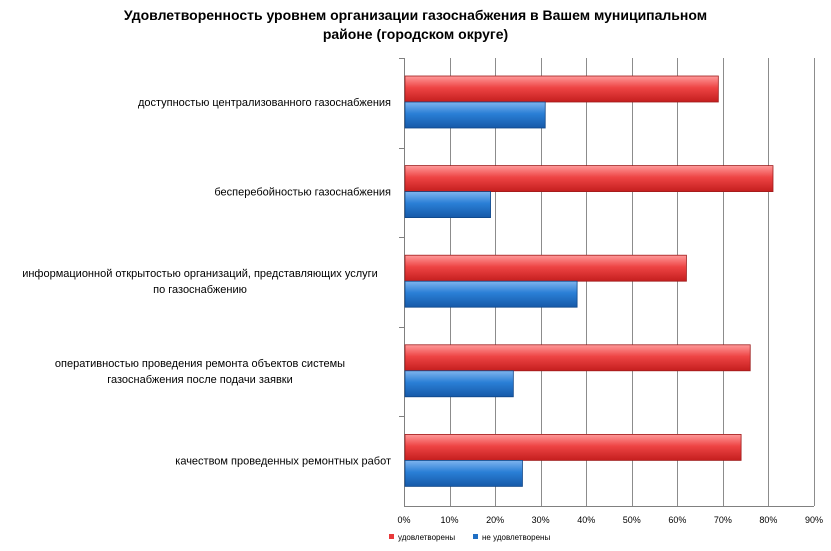 The width and height of the screenshot is (831, 551). What do you see at coordinates (541, 520) in the screenshot?
I see `x-tick-label: 30%` at bounding box center [541, 520].